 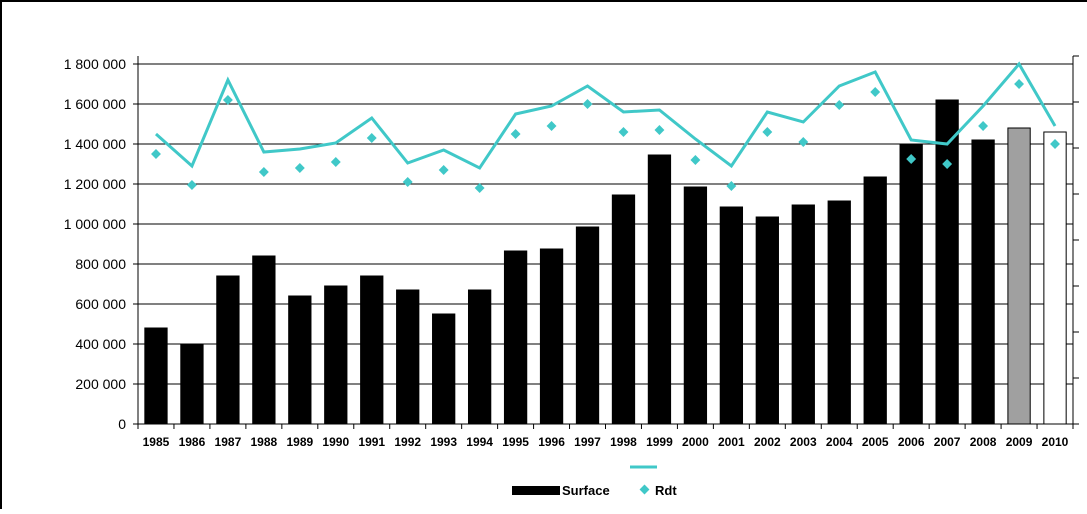 What do you see at coordinates (551, 442) in the screenshot?
I see `x-tick-label: 1996` at bounding box center [551, 442].